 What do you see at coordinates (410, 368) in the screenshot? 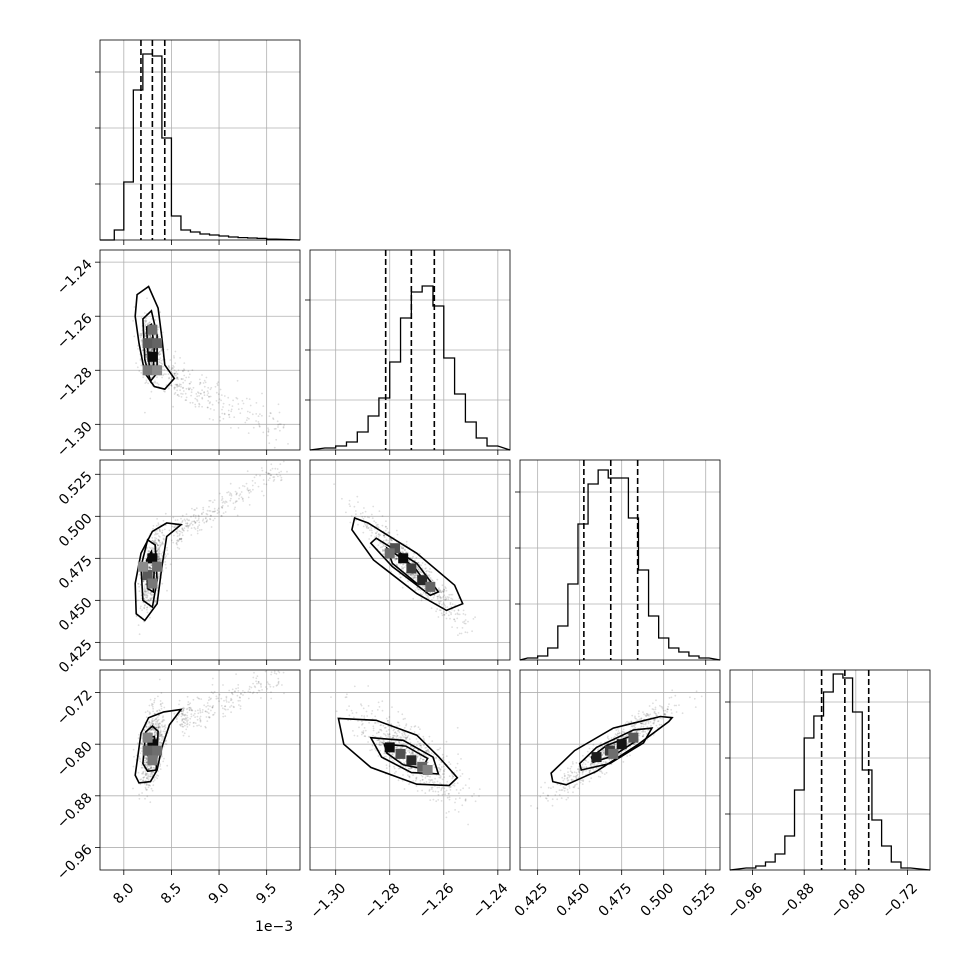
I see `histogram-step` at bounding box center [410, 368].